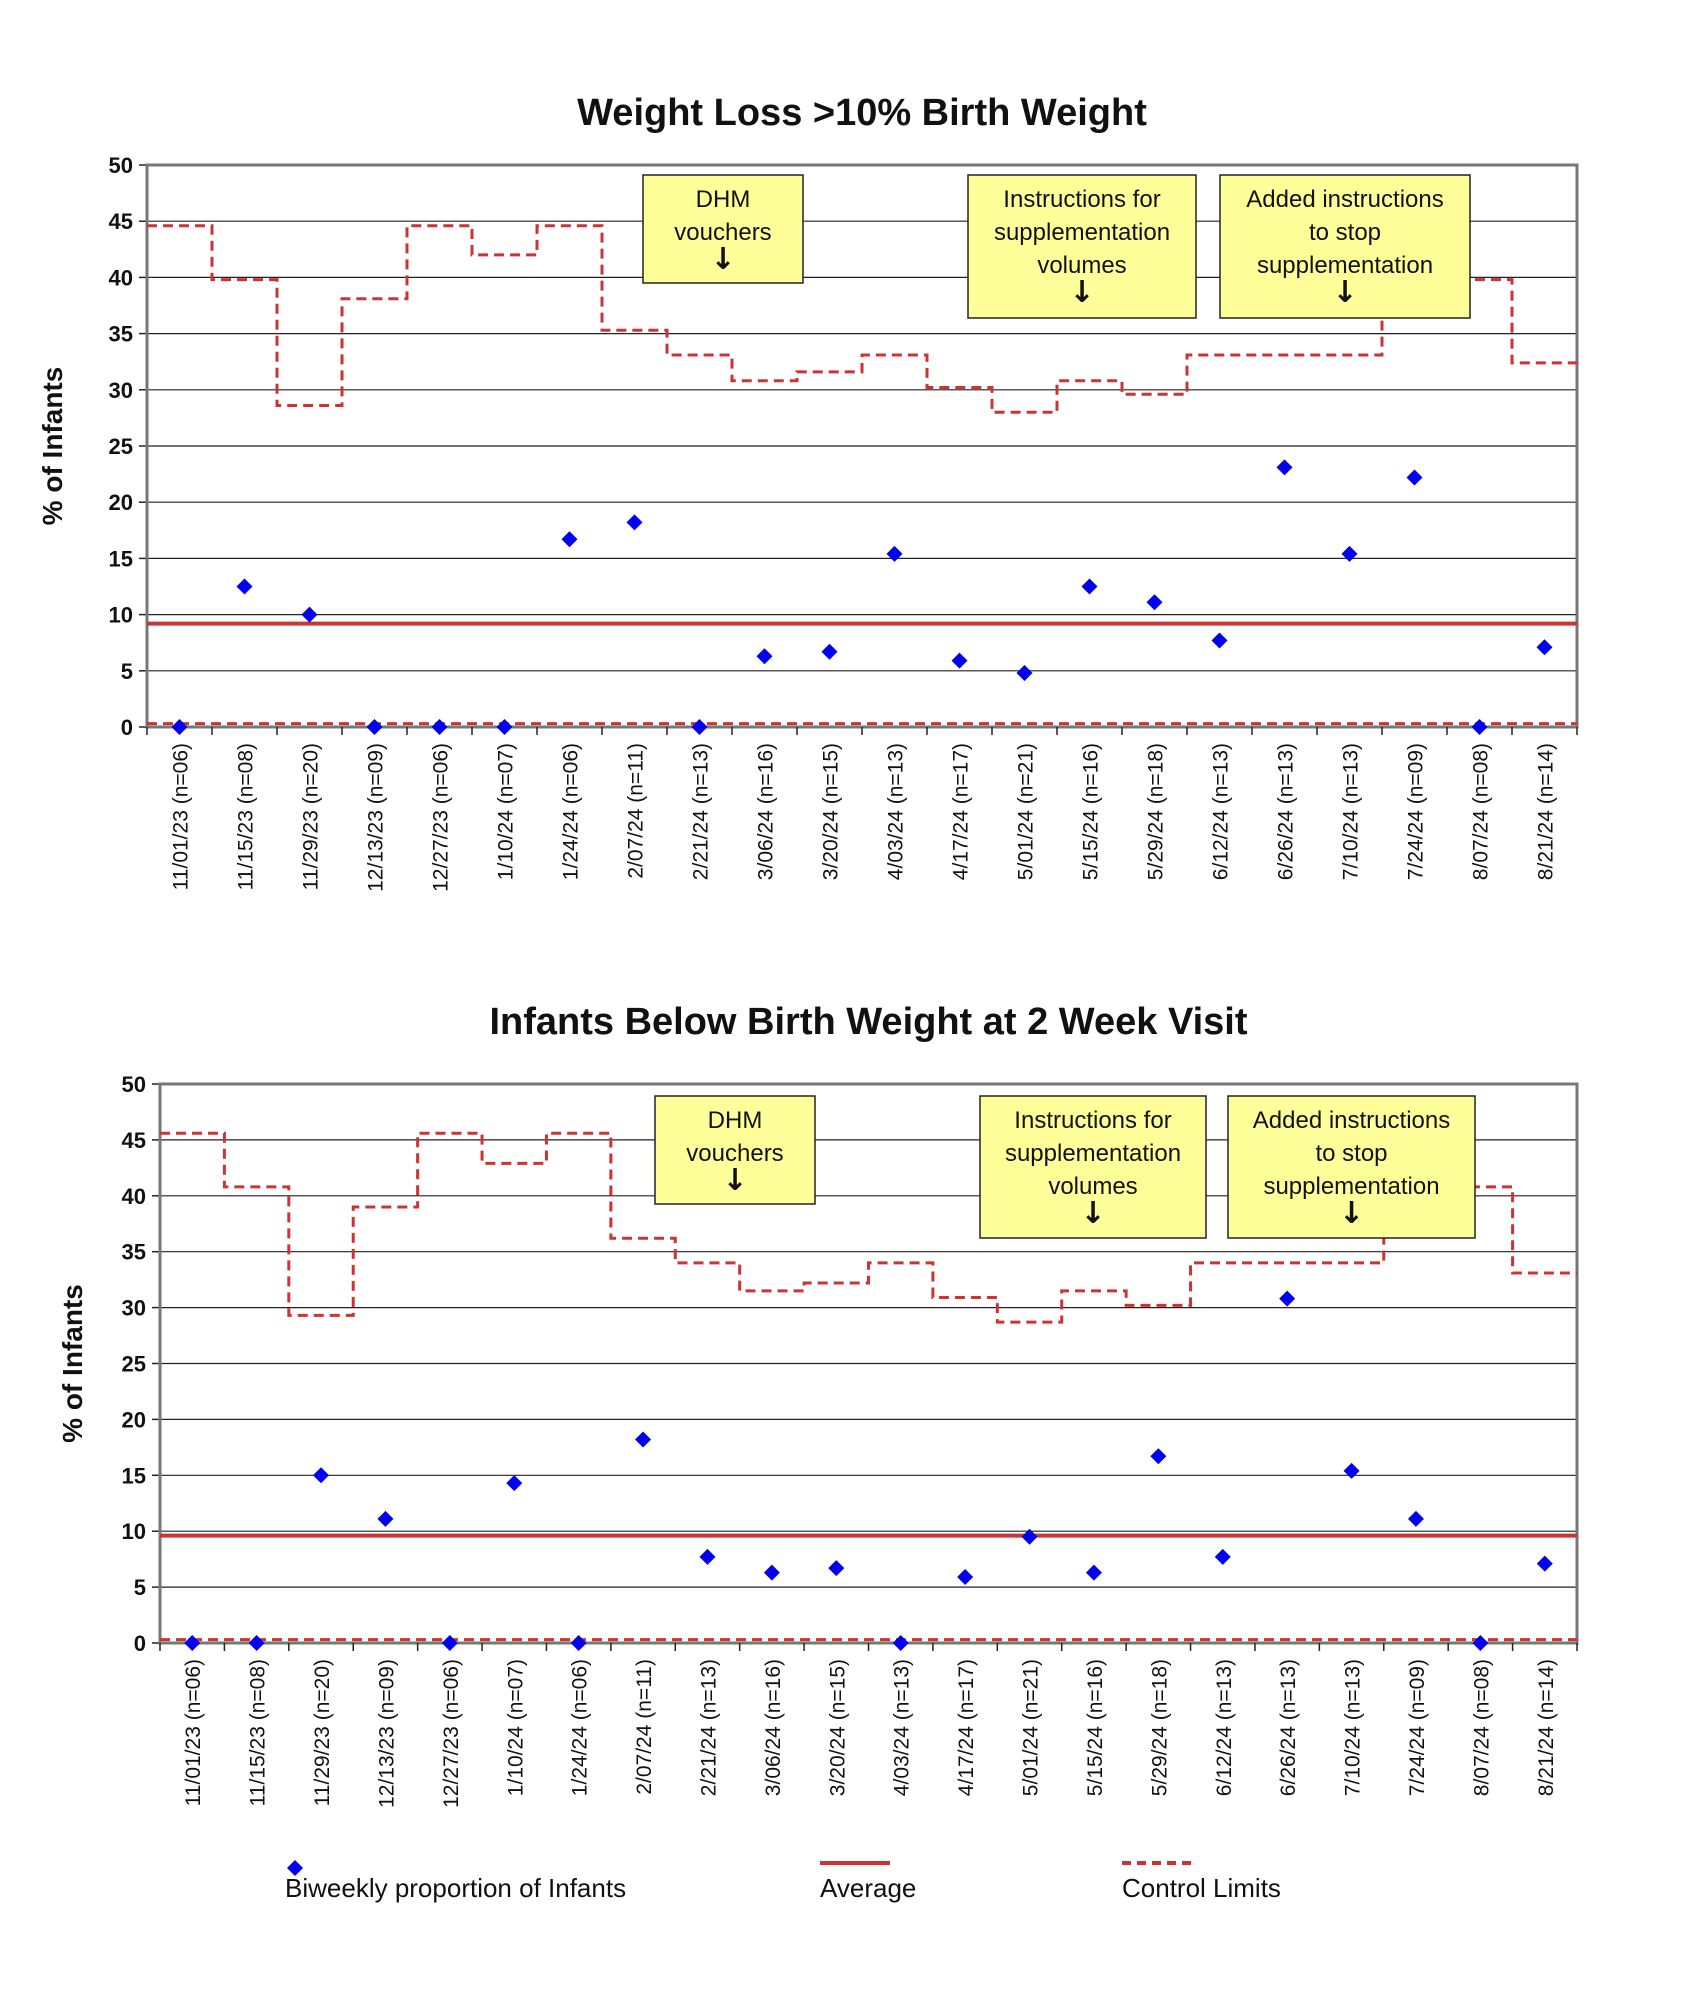 Image resolution: width=1705 pixels, height=2012 pixels. What do you see at coordinates (140, 1643) in the screenshot?
I see `c2-y-tick-label: 0` at bounding box center [140, 1643].